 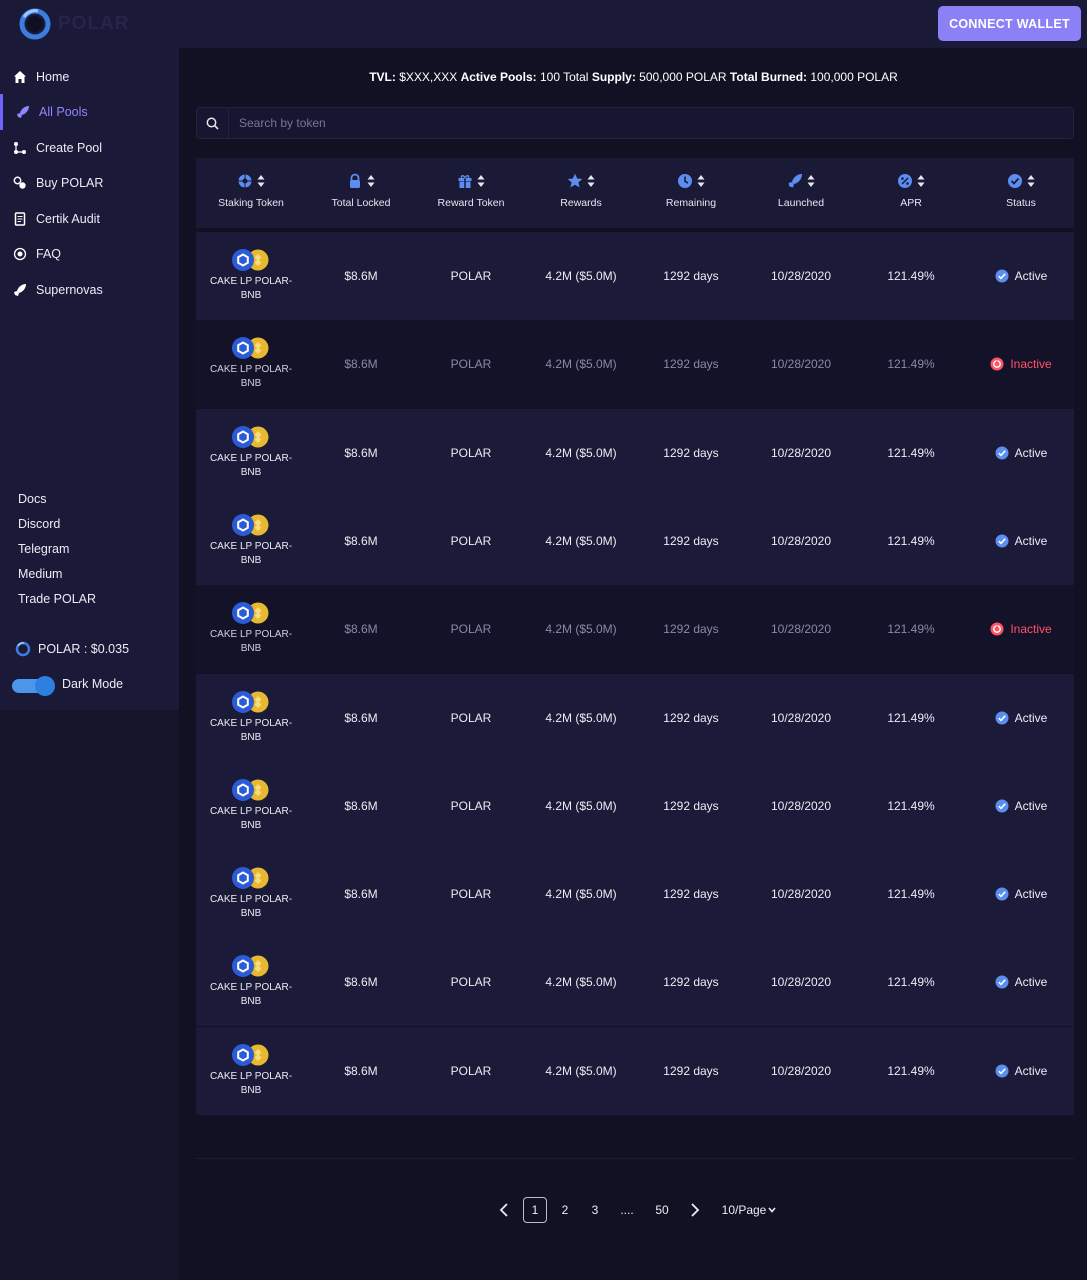 What do you see at coordinates (535, 1210) in the screenshot?
I see `page-1-button: 1` at bounding box center [535, 1210].